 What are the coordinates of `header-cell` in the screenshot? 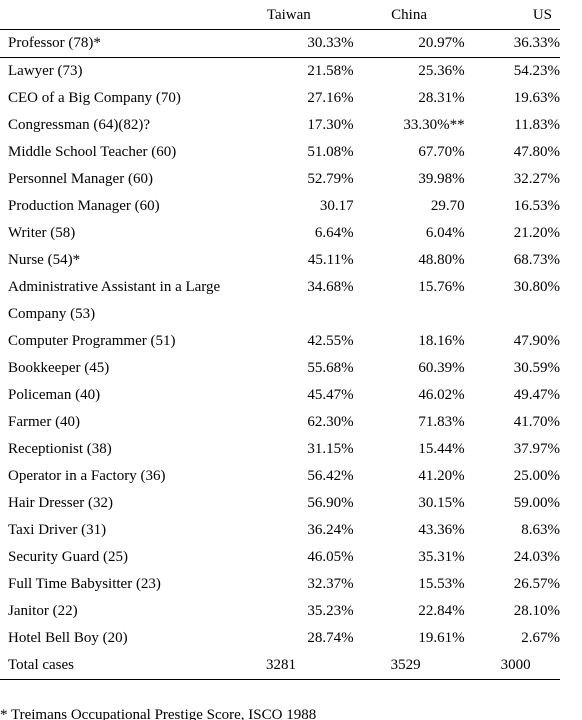 It's located at (112, 16).